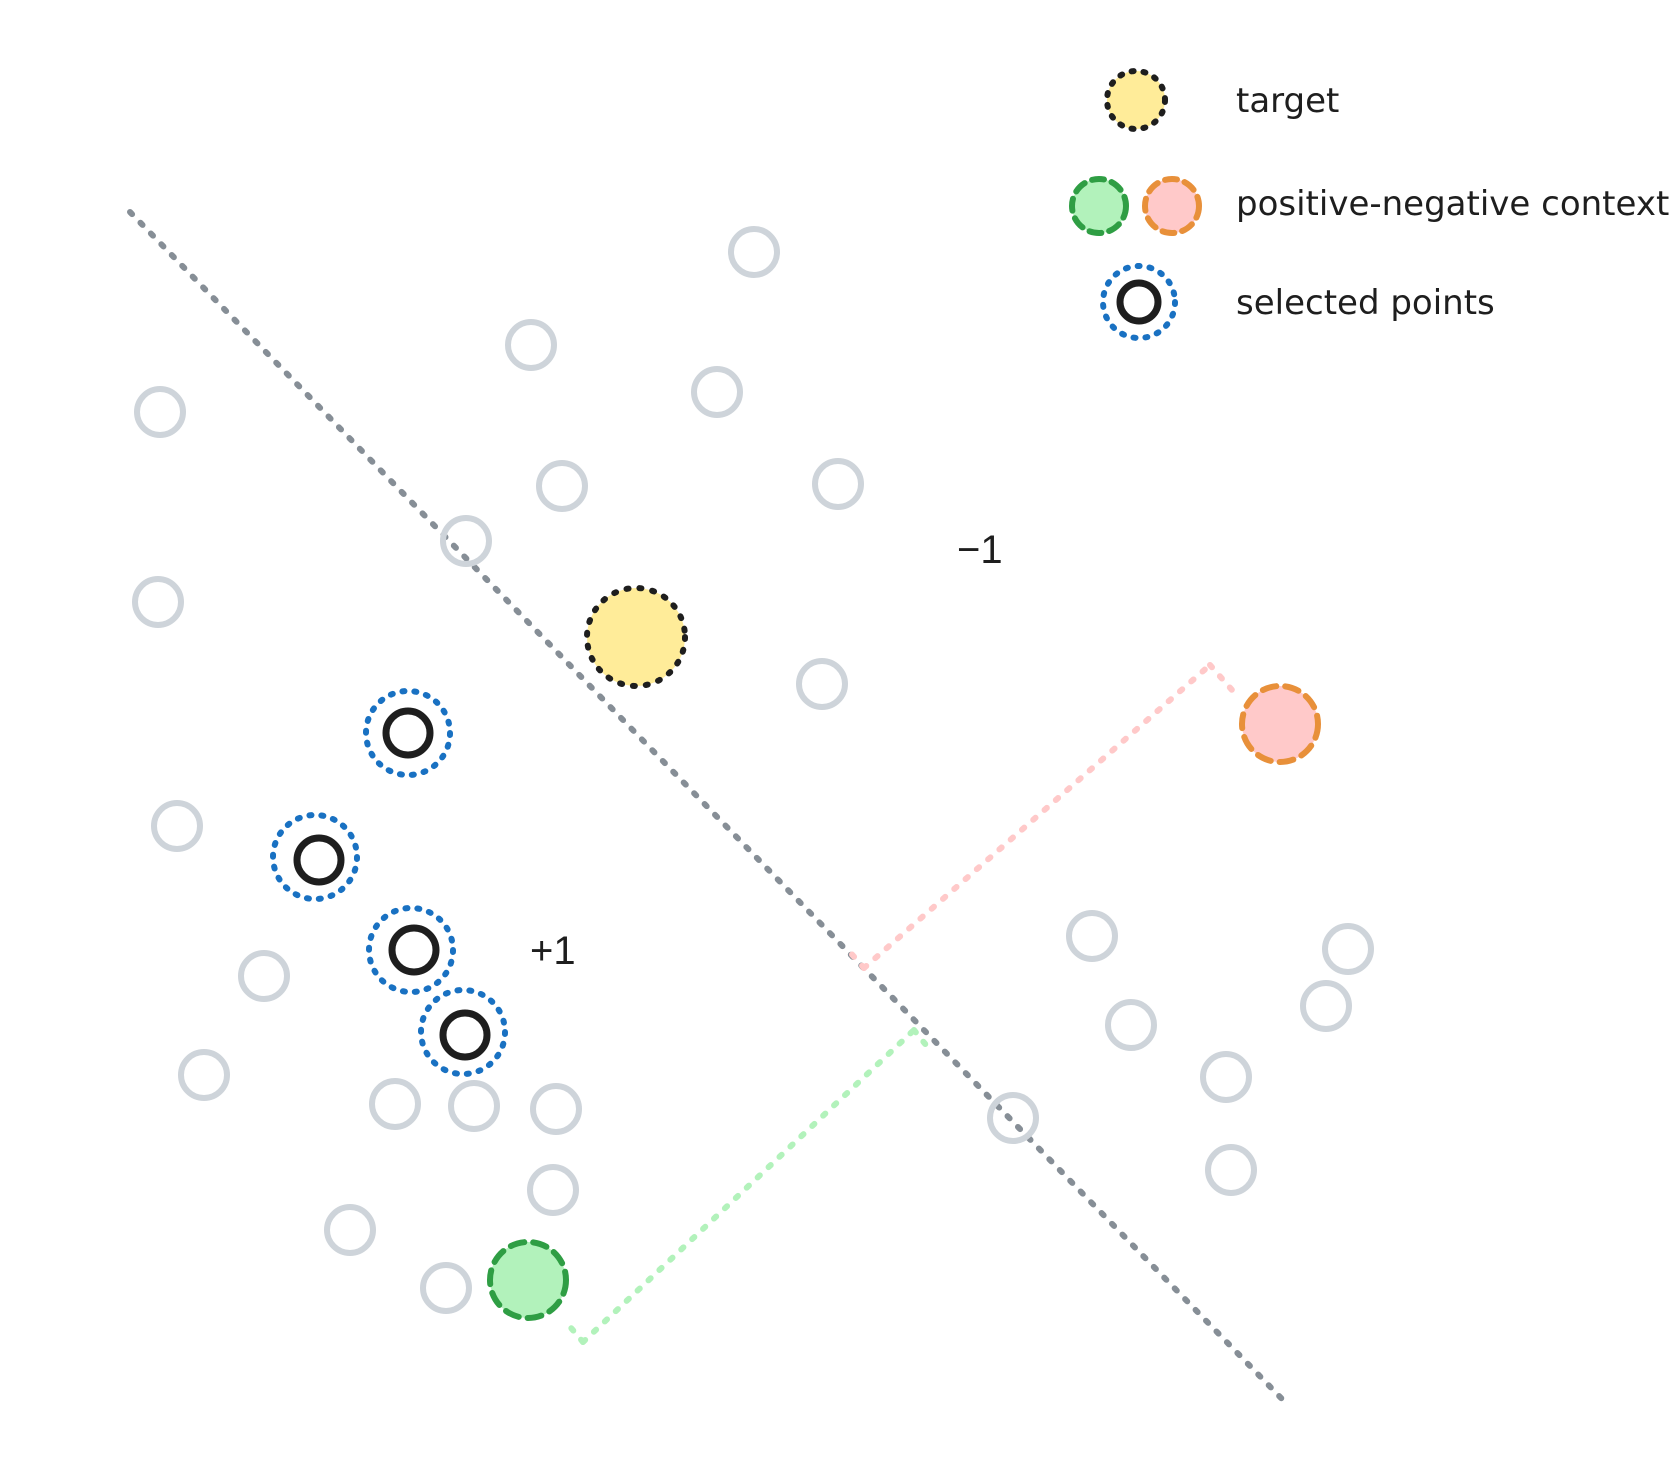  I want to click on positive-context-point, so click(528, 1280).